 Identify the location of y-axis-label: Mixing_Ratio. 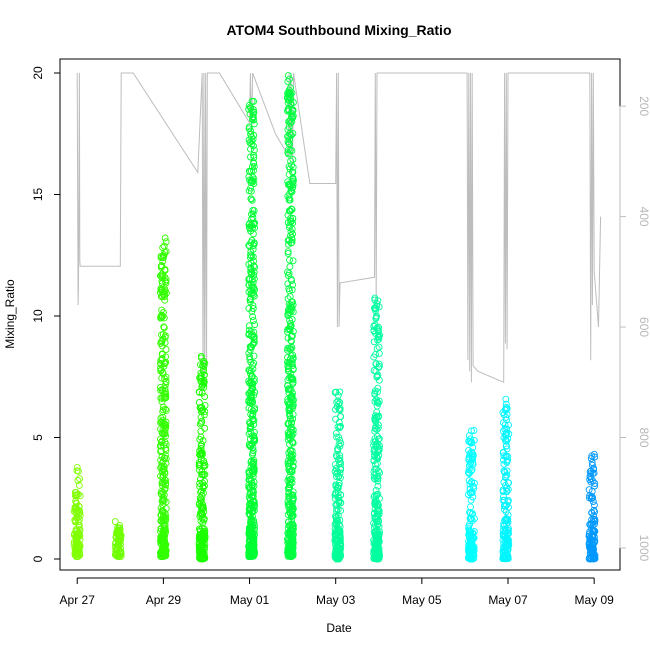
(10, 314).